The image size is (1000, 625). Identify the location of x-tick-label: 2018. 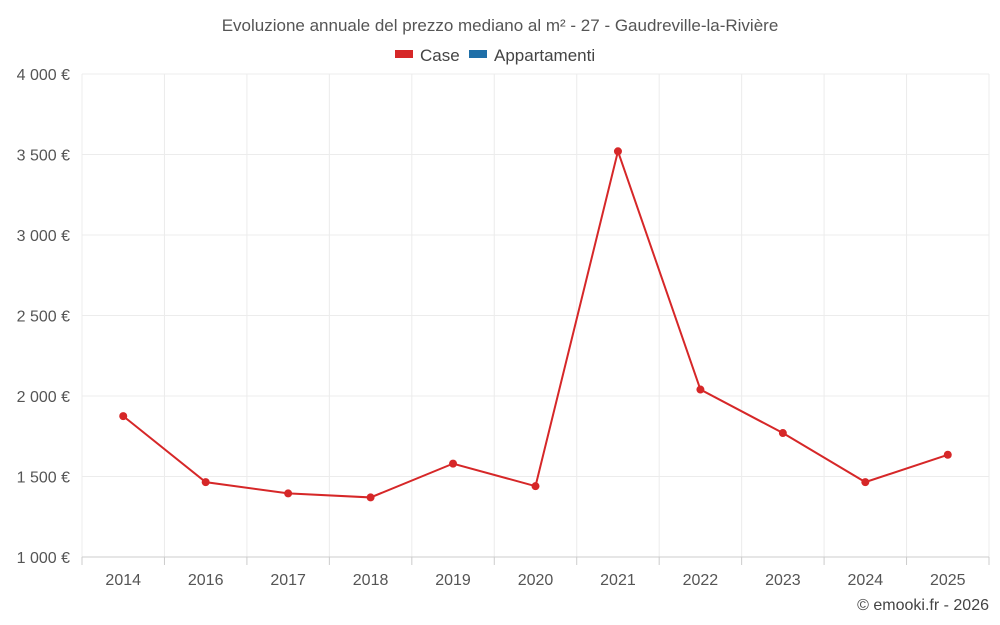
(371, 580).